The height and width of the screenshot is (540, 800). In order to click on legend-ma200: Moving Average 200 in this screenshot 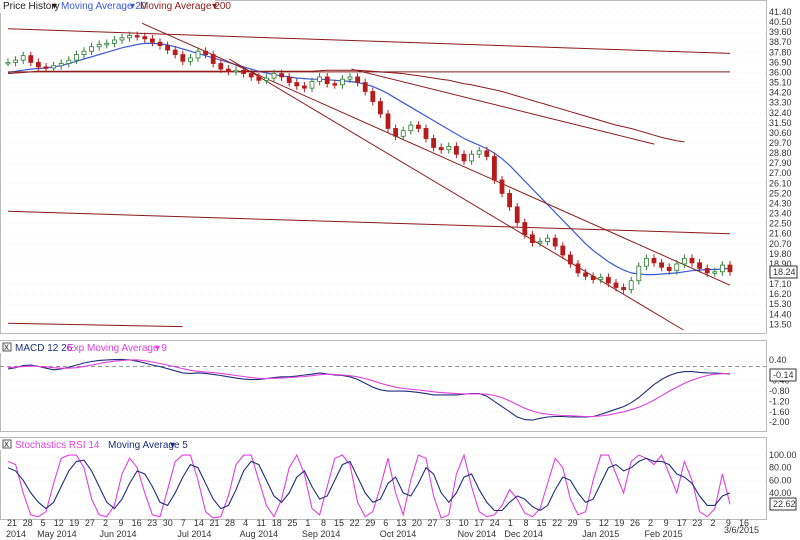, I will do `click(185, 6)`.